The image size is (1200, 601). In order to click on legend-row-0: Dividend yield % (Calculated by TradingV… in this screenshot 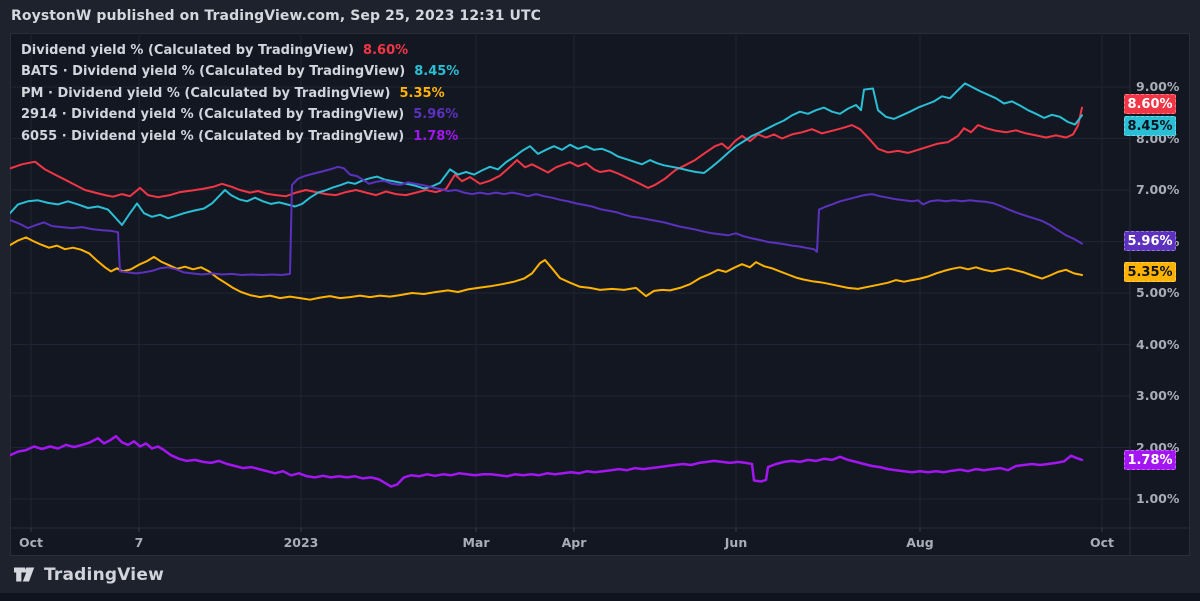, I will do `click(240, 50)`.